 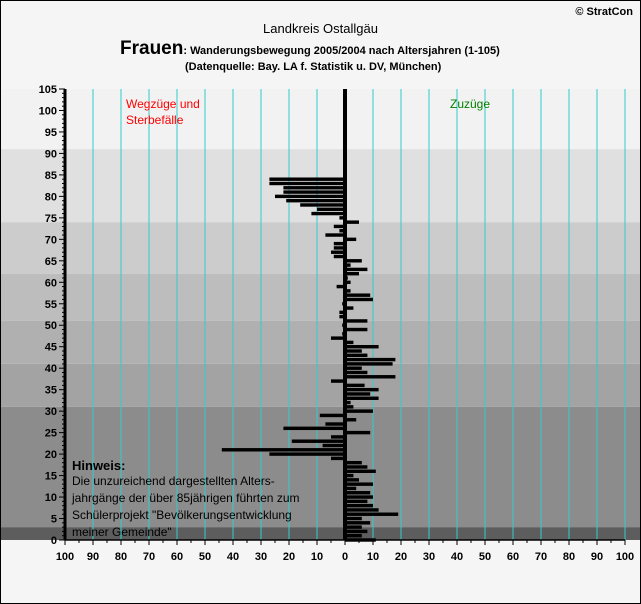 What do you see at coordinates (51, 412) in the screenshot?
I see `y-tick-label-30: 30` at bounding box center [51, 412].